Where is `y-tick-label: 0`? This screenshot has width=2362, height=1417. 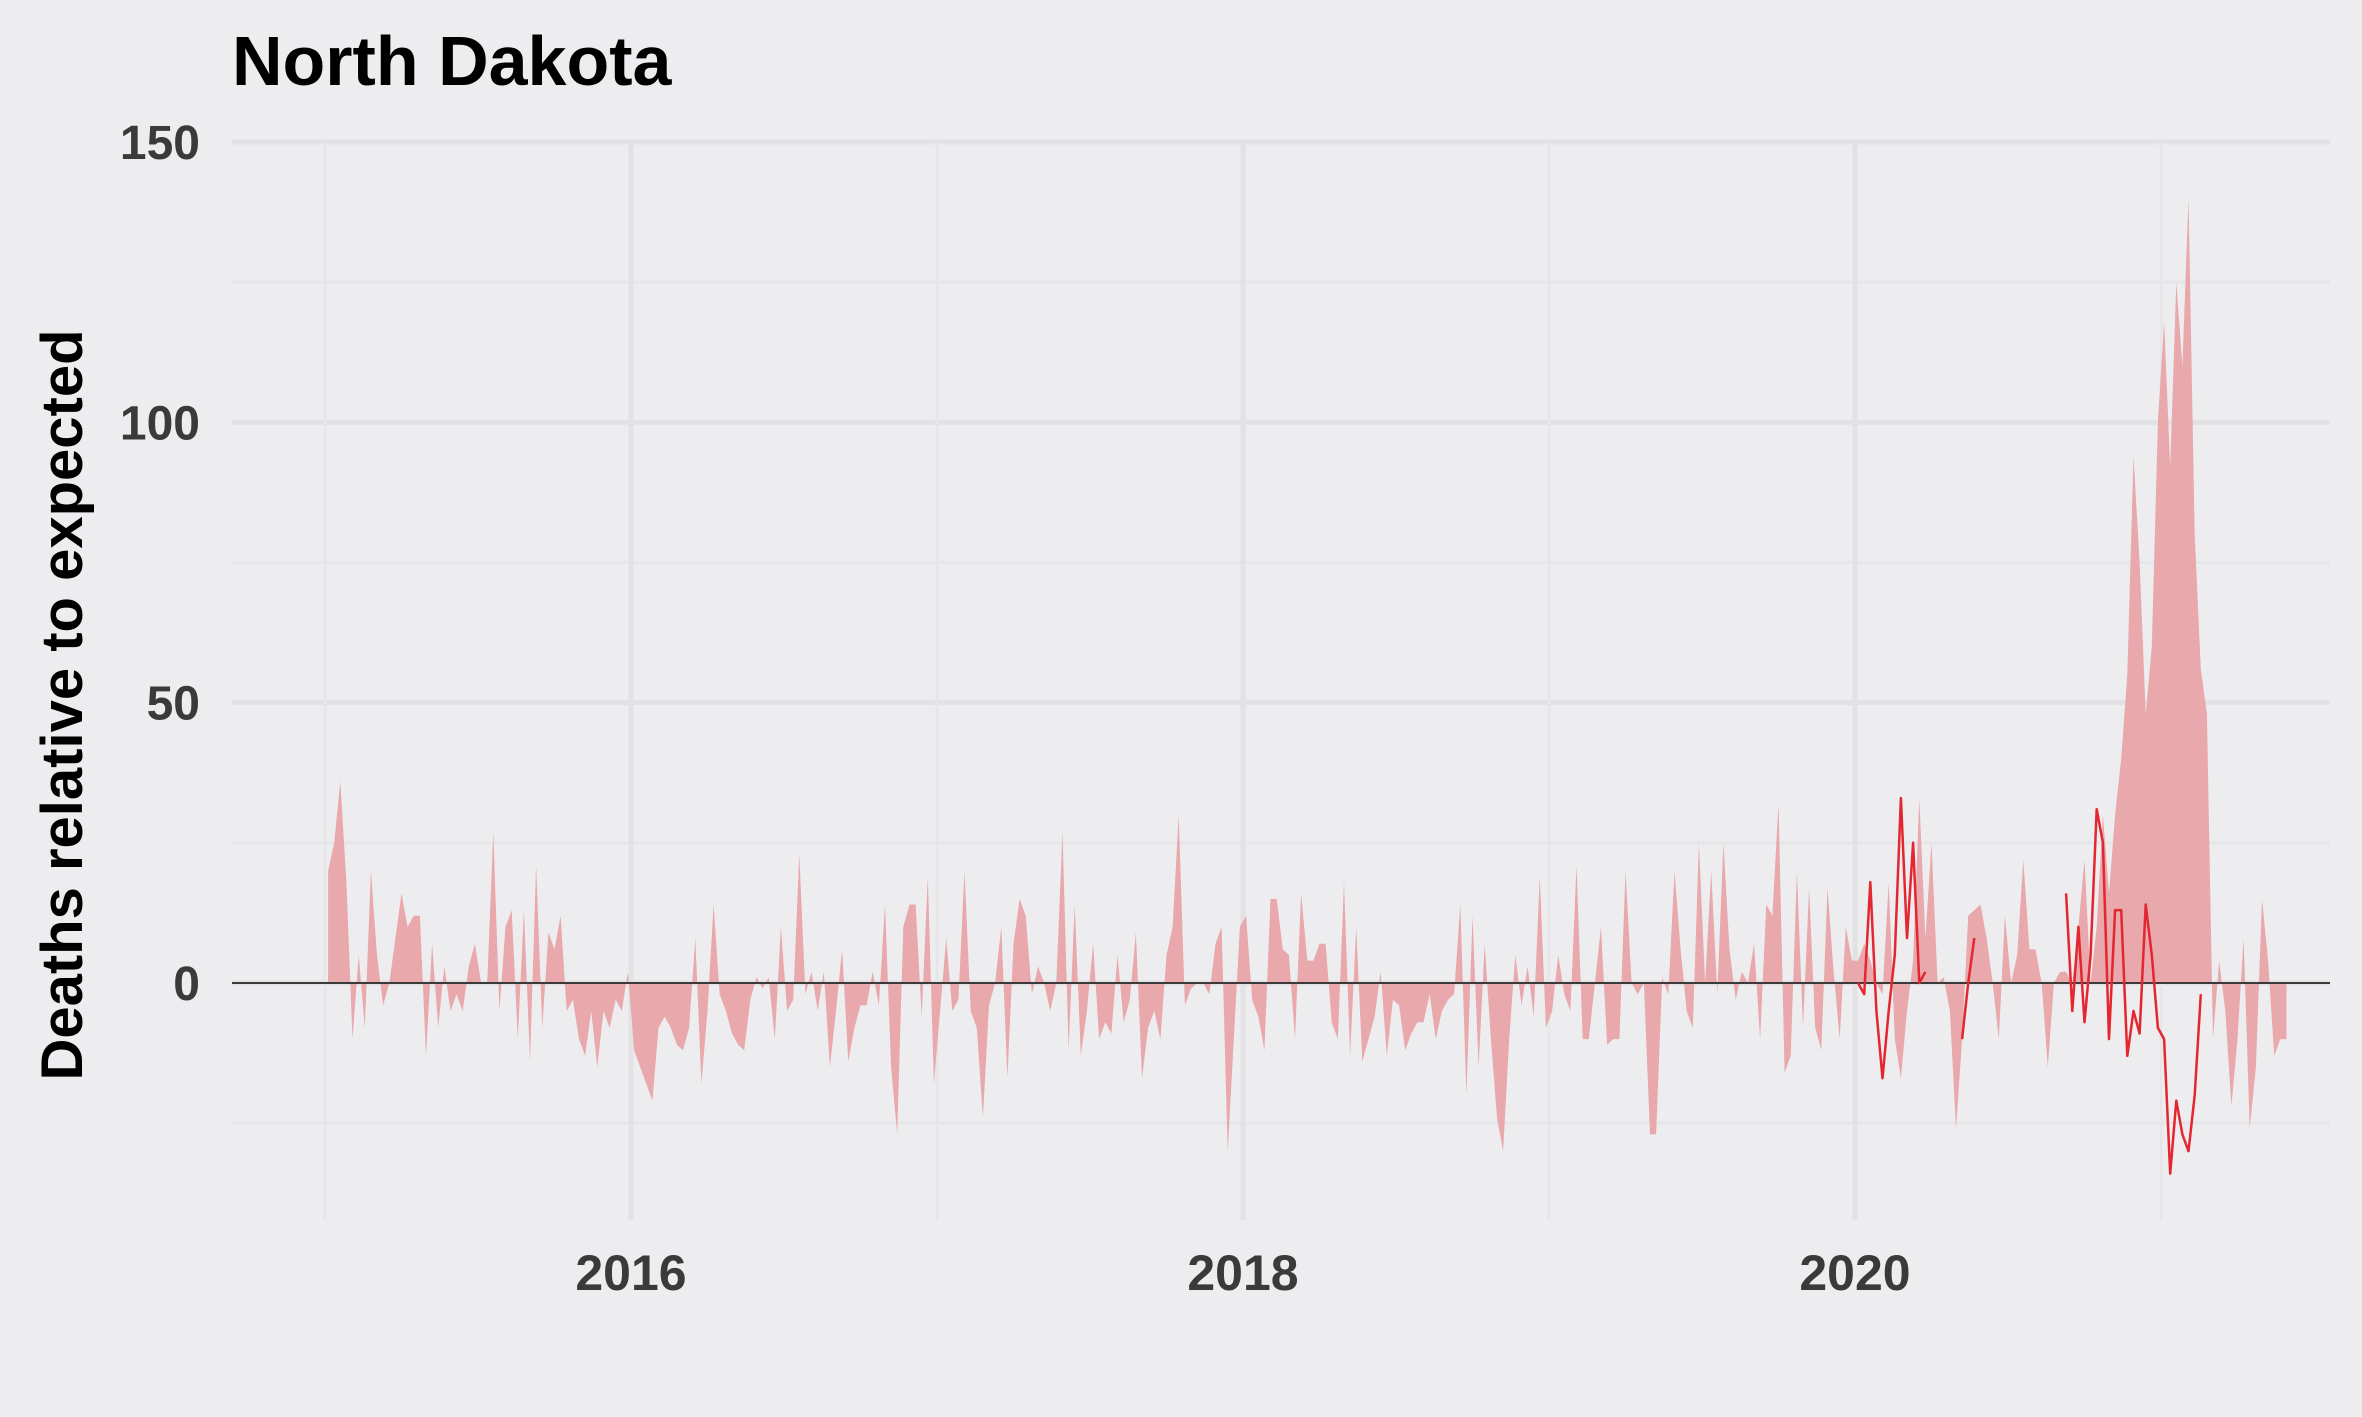 y-tick-label: 0 is located at coordinates (186, 984).